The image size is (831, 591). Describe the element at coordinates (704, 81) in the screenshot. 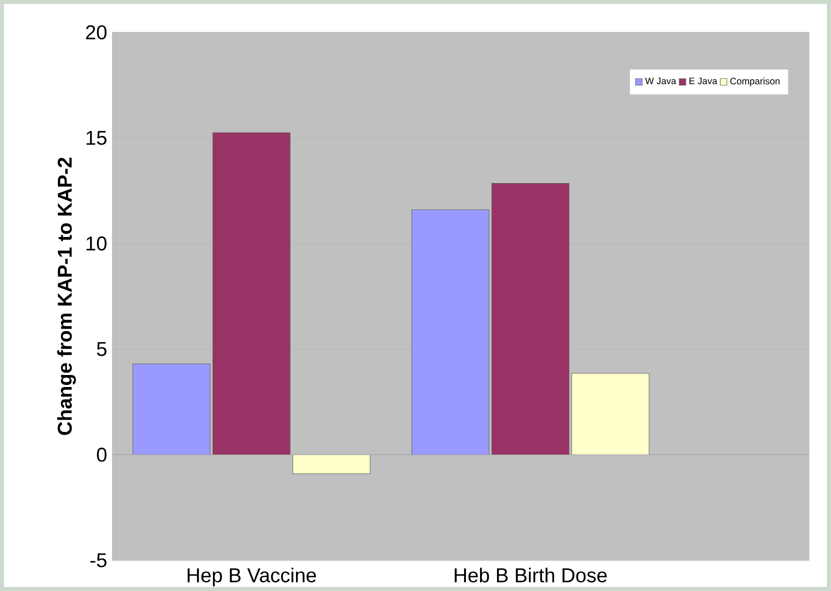

I see `legend-label: E Java` at that location.